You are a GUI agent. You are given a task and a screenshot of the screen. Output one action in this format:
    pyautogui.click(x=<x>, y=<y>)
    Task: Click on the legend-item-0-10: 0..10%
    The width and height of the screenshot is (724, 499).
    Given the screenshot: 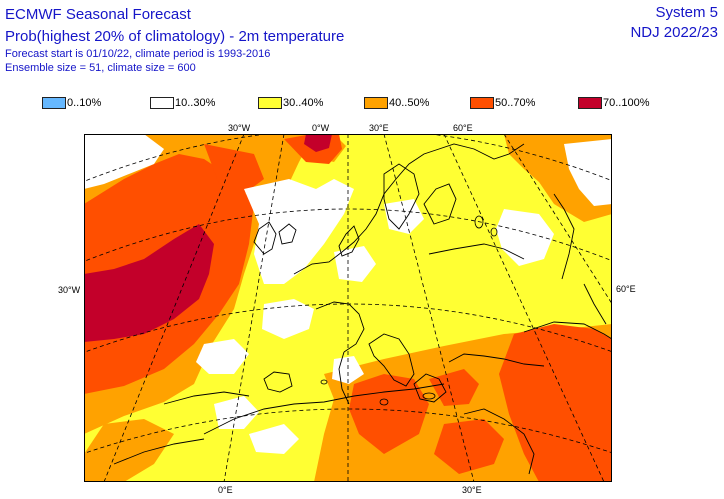 What is the action you would take?
    pyautogui.click(x=71, y=103)
    